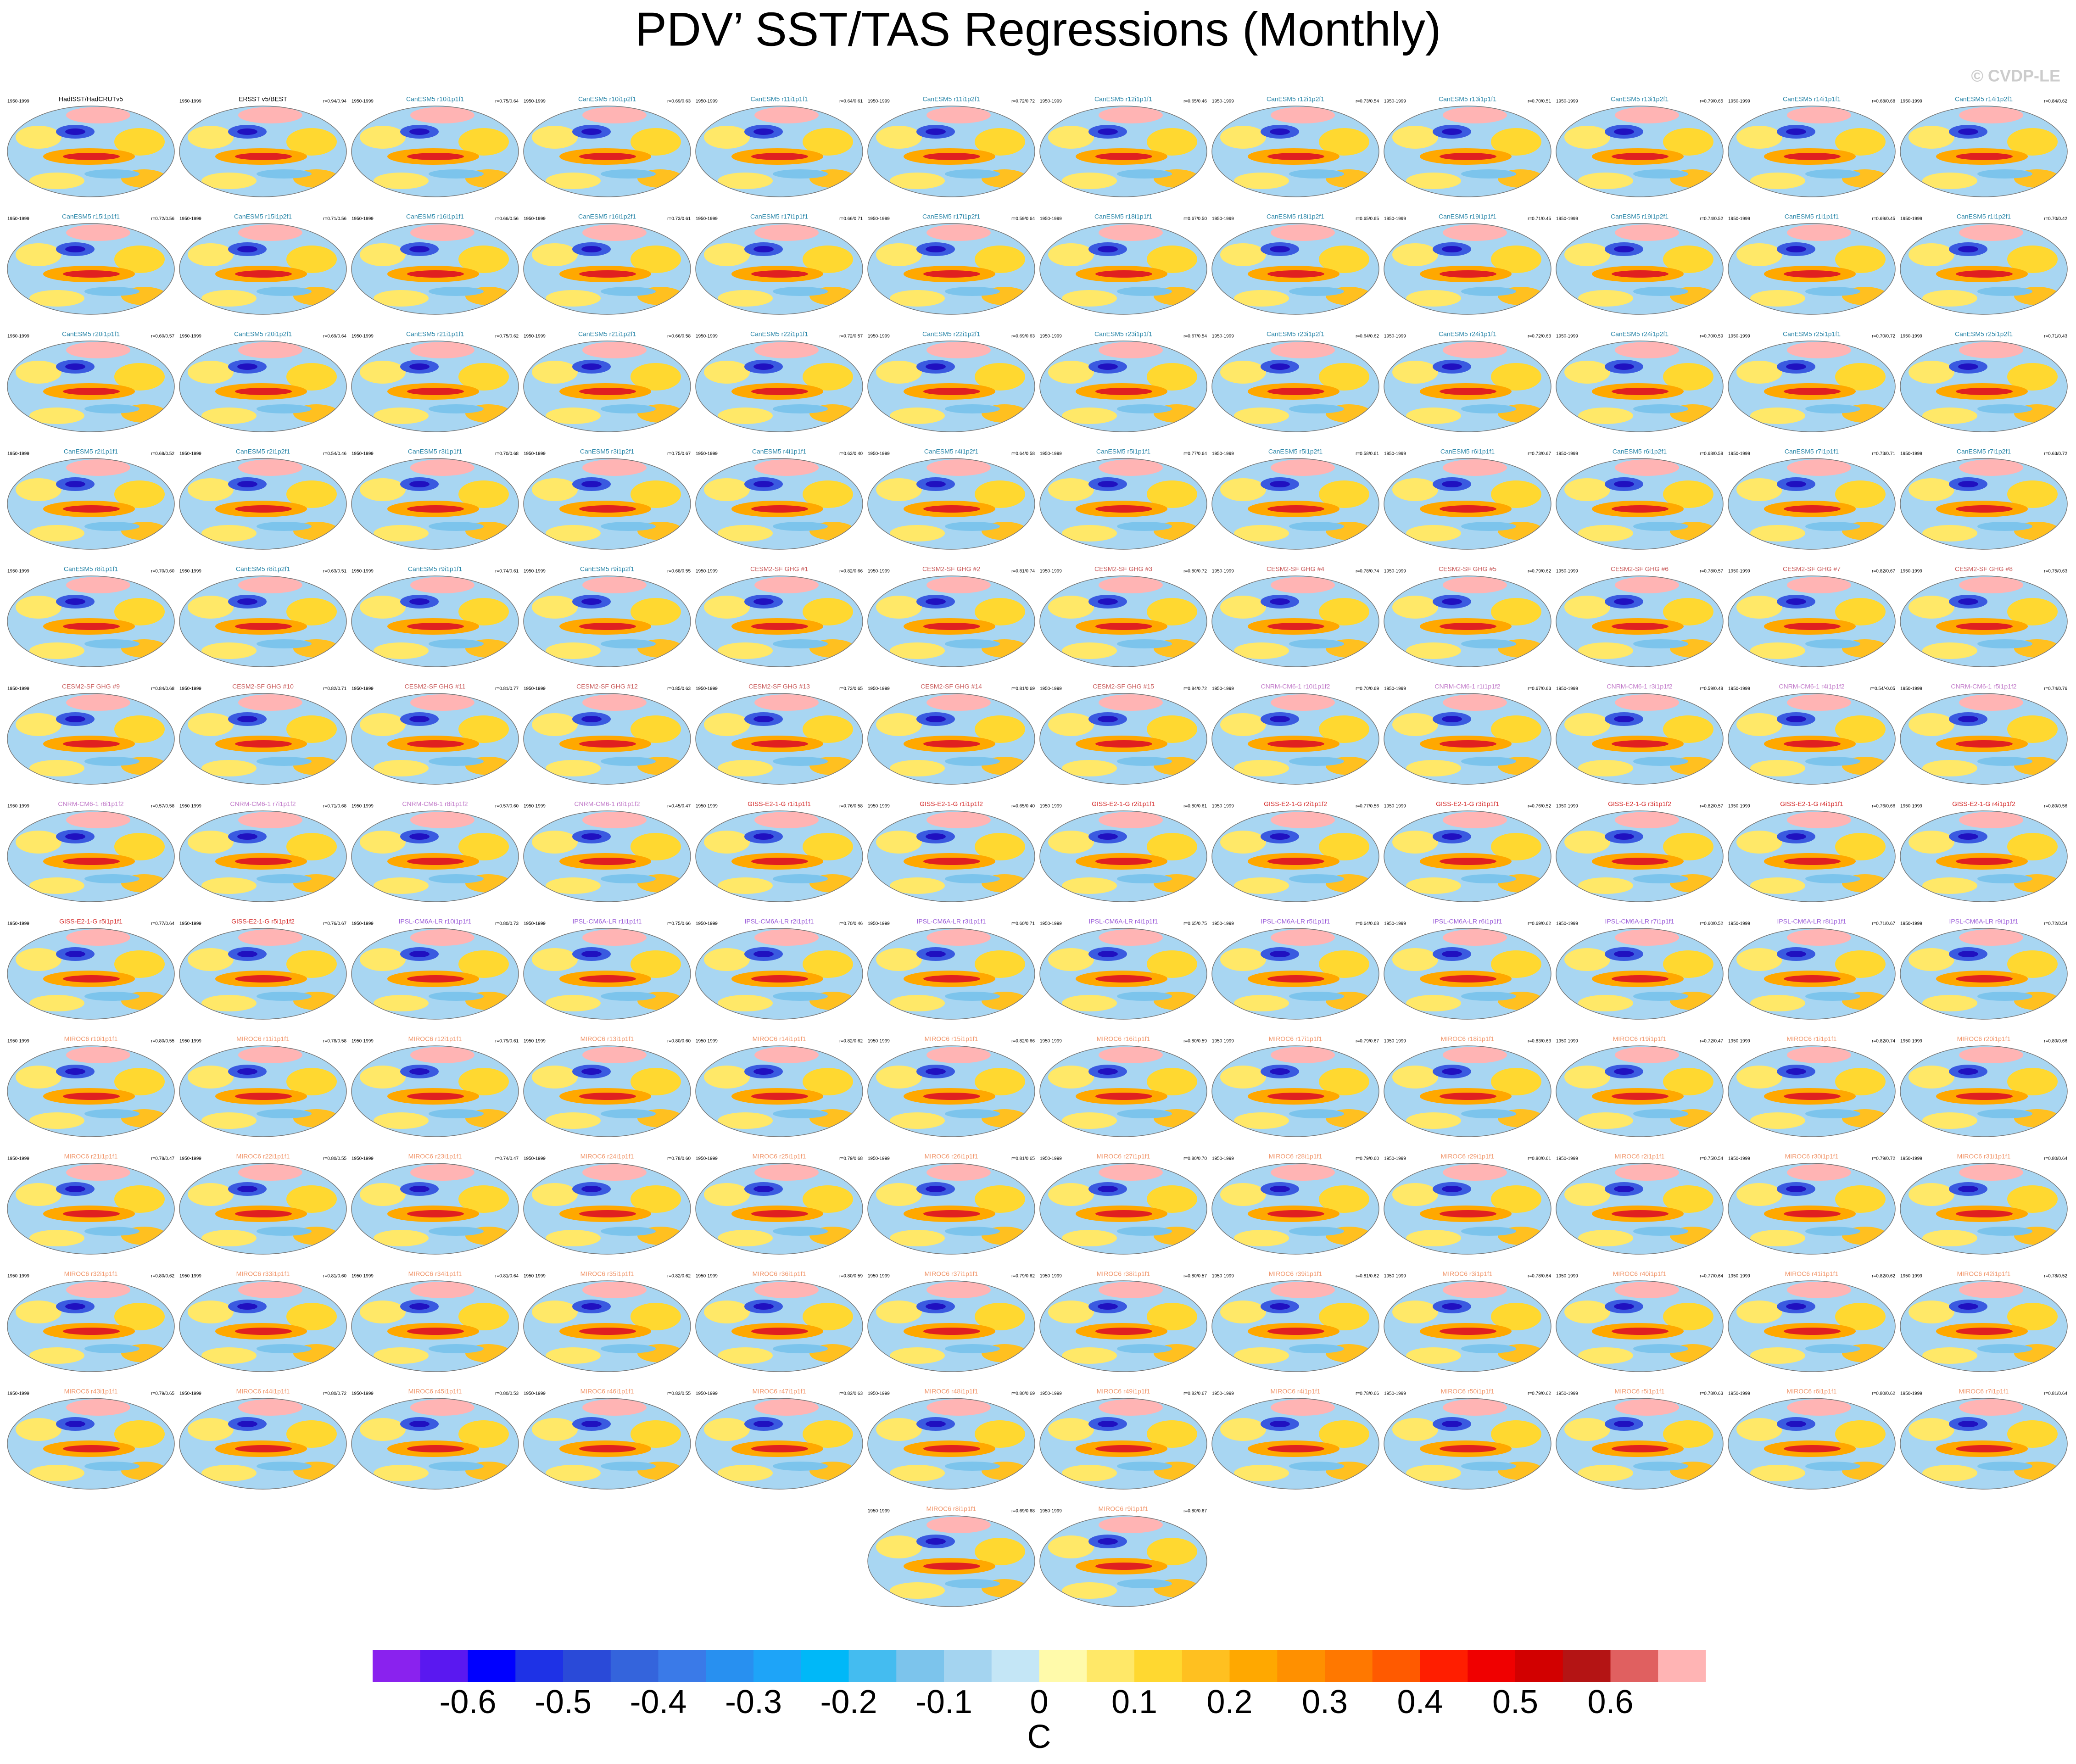  Describe the element at coordinates (1367, 689) in the screenshot. I see `panel-r: r=0.70/0.69` at that location.